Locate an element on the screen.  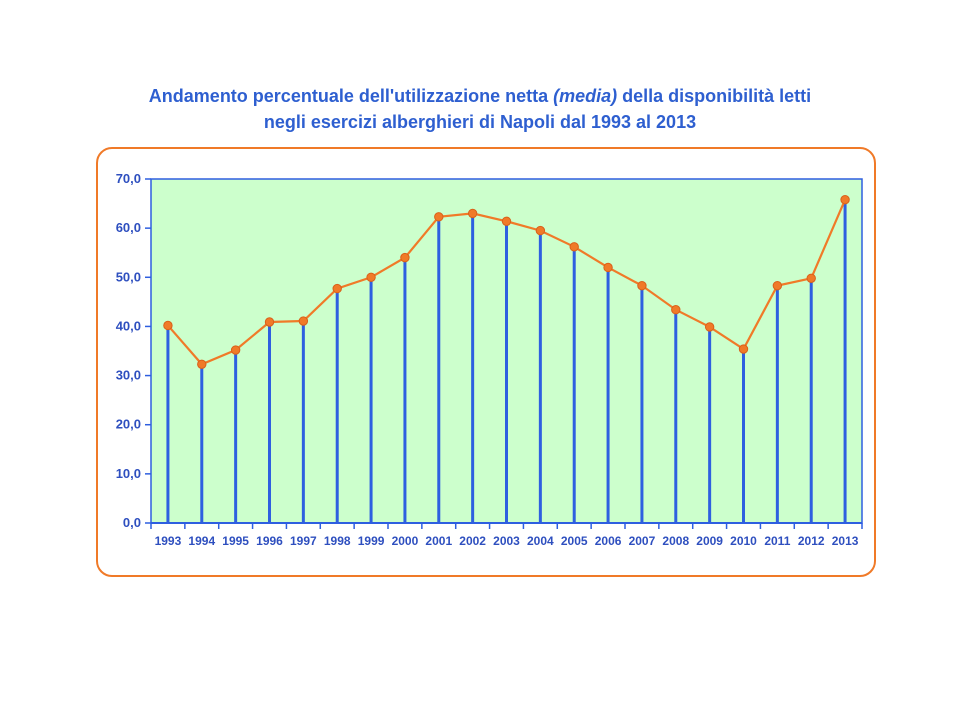
y-tick-label: 60,0 is located at coordinates (128, 227).